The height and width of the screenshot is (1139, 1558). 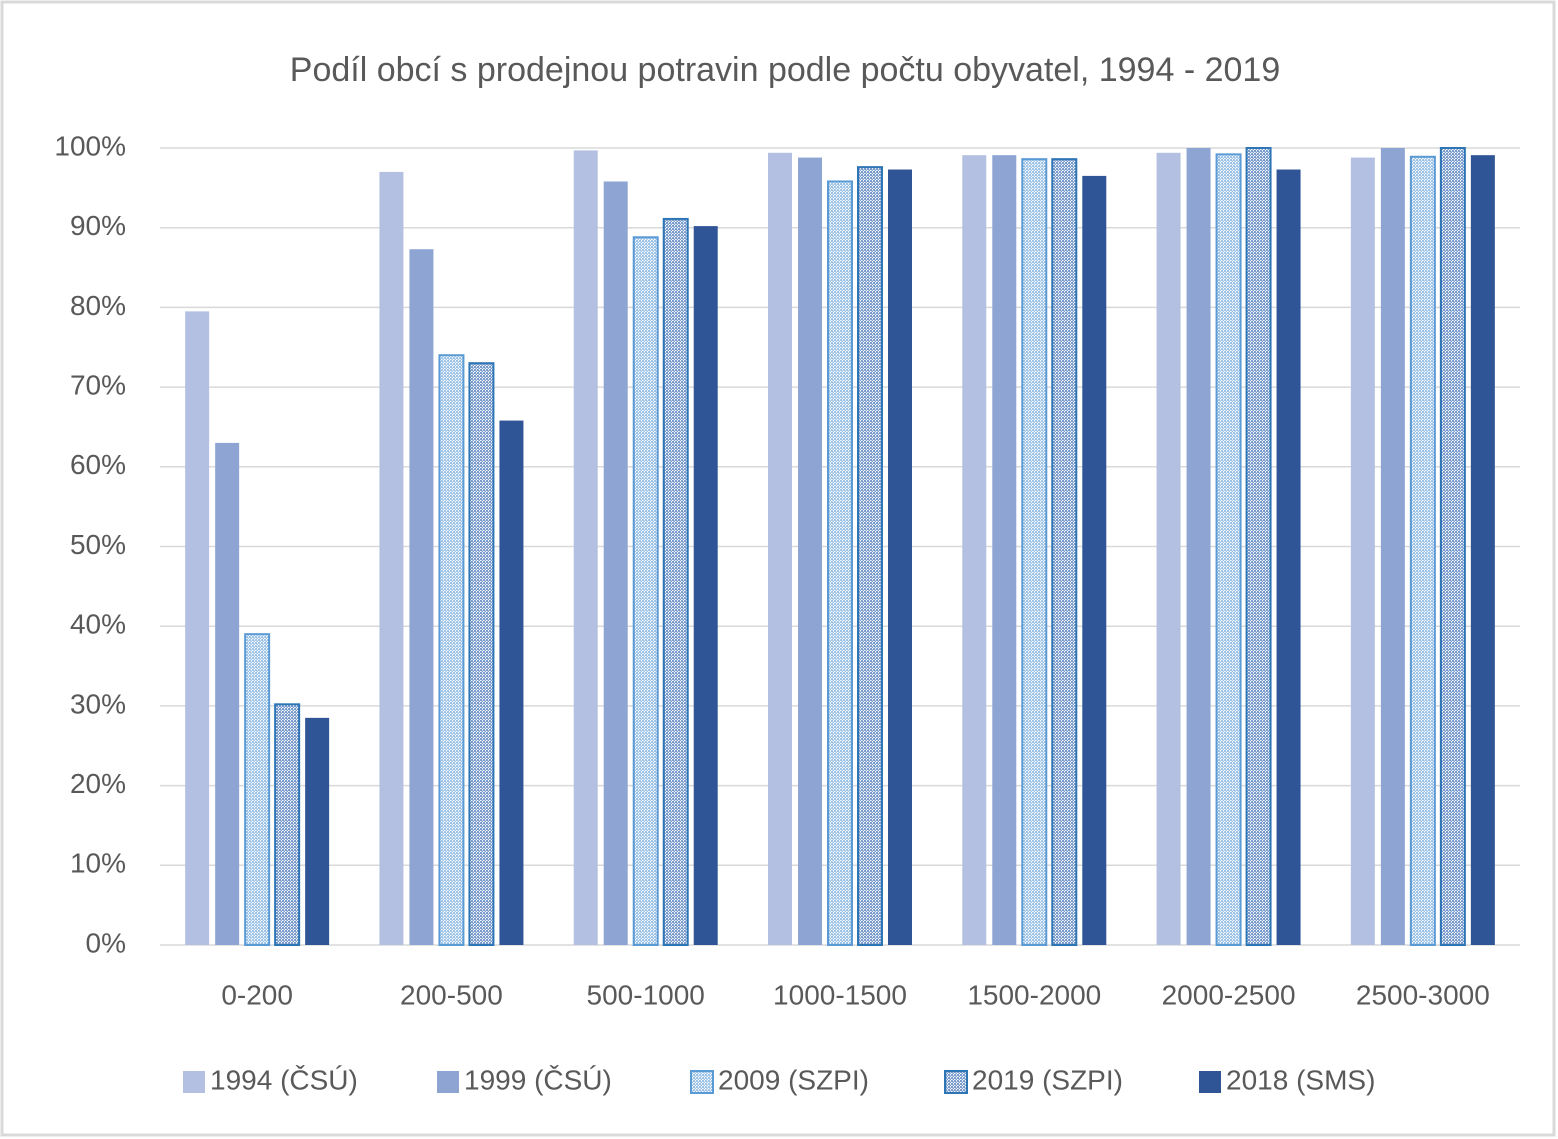 I want to click on y-tick-label: 10%, so click(x=98, y=863).